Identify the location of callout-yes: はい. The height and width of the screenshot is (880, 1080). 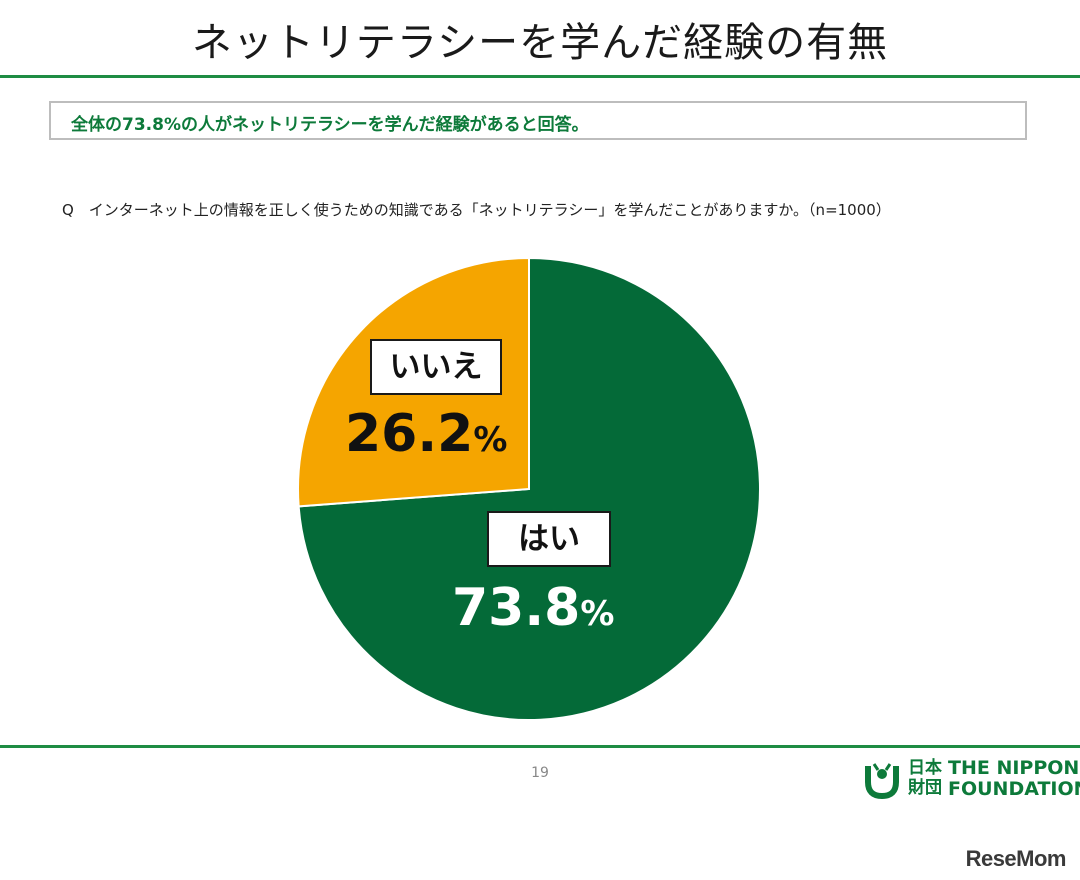
(549, 539).